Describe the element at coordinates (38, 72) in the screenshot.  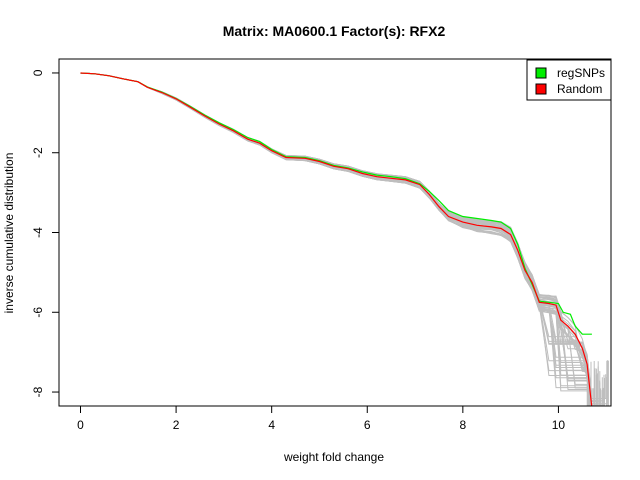
I see `y-tick-label: 0` at that location.